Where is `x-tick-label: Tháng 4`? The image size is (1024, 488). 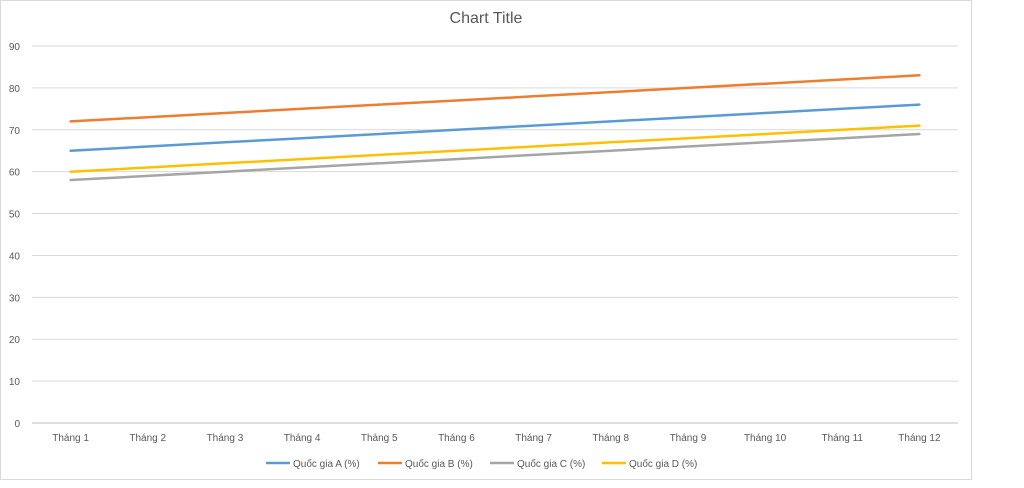
x-tick-label: Tháng 4 is located at coordinates (302, 438).